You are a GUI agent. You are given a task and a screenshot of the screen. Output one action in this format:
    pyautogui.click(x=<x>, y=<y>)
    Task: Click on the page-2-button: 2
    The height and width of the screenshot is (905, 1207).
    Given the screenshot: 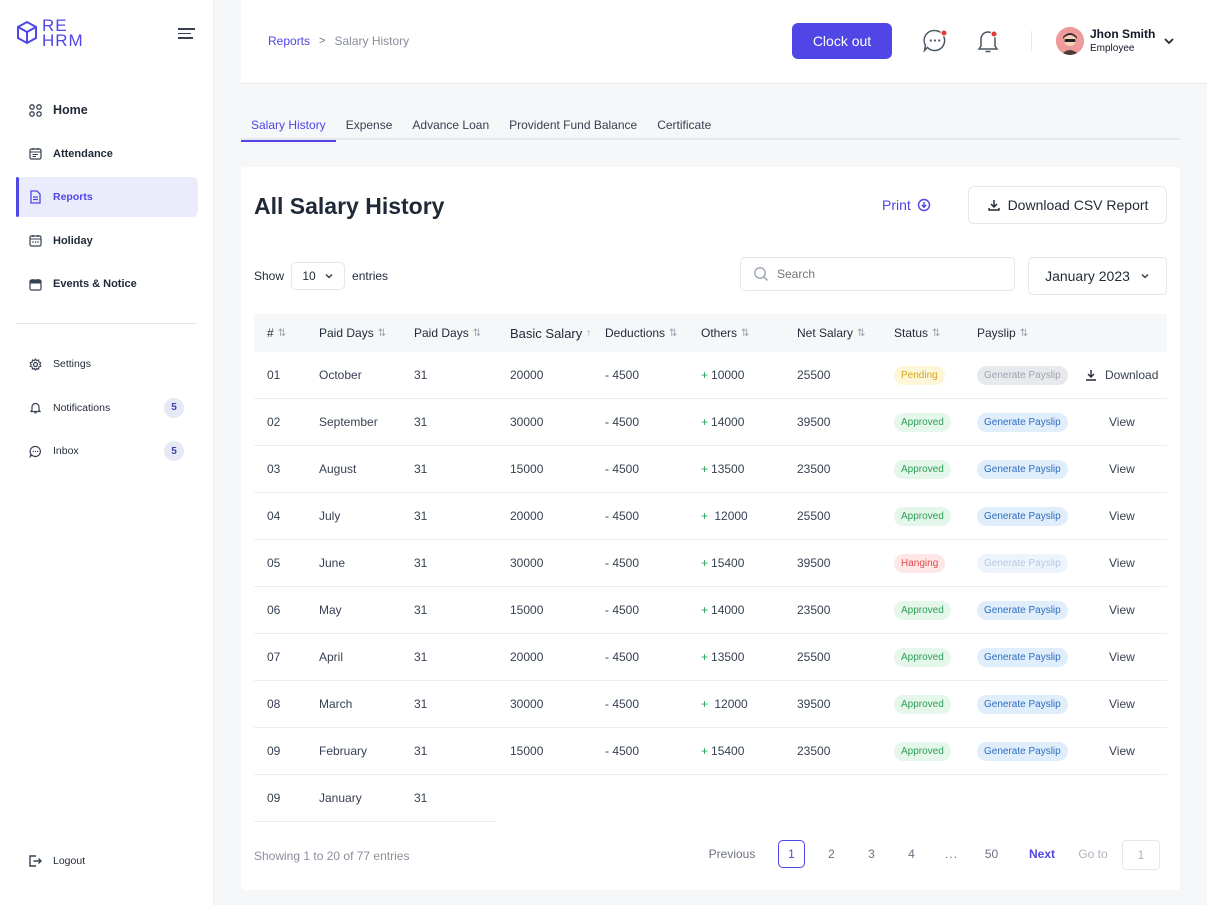 What is the action you would take?
    pyautogui.click(x=831, y=854)
    